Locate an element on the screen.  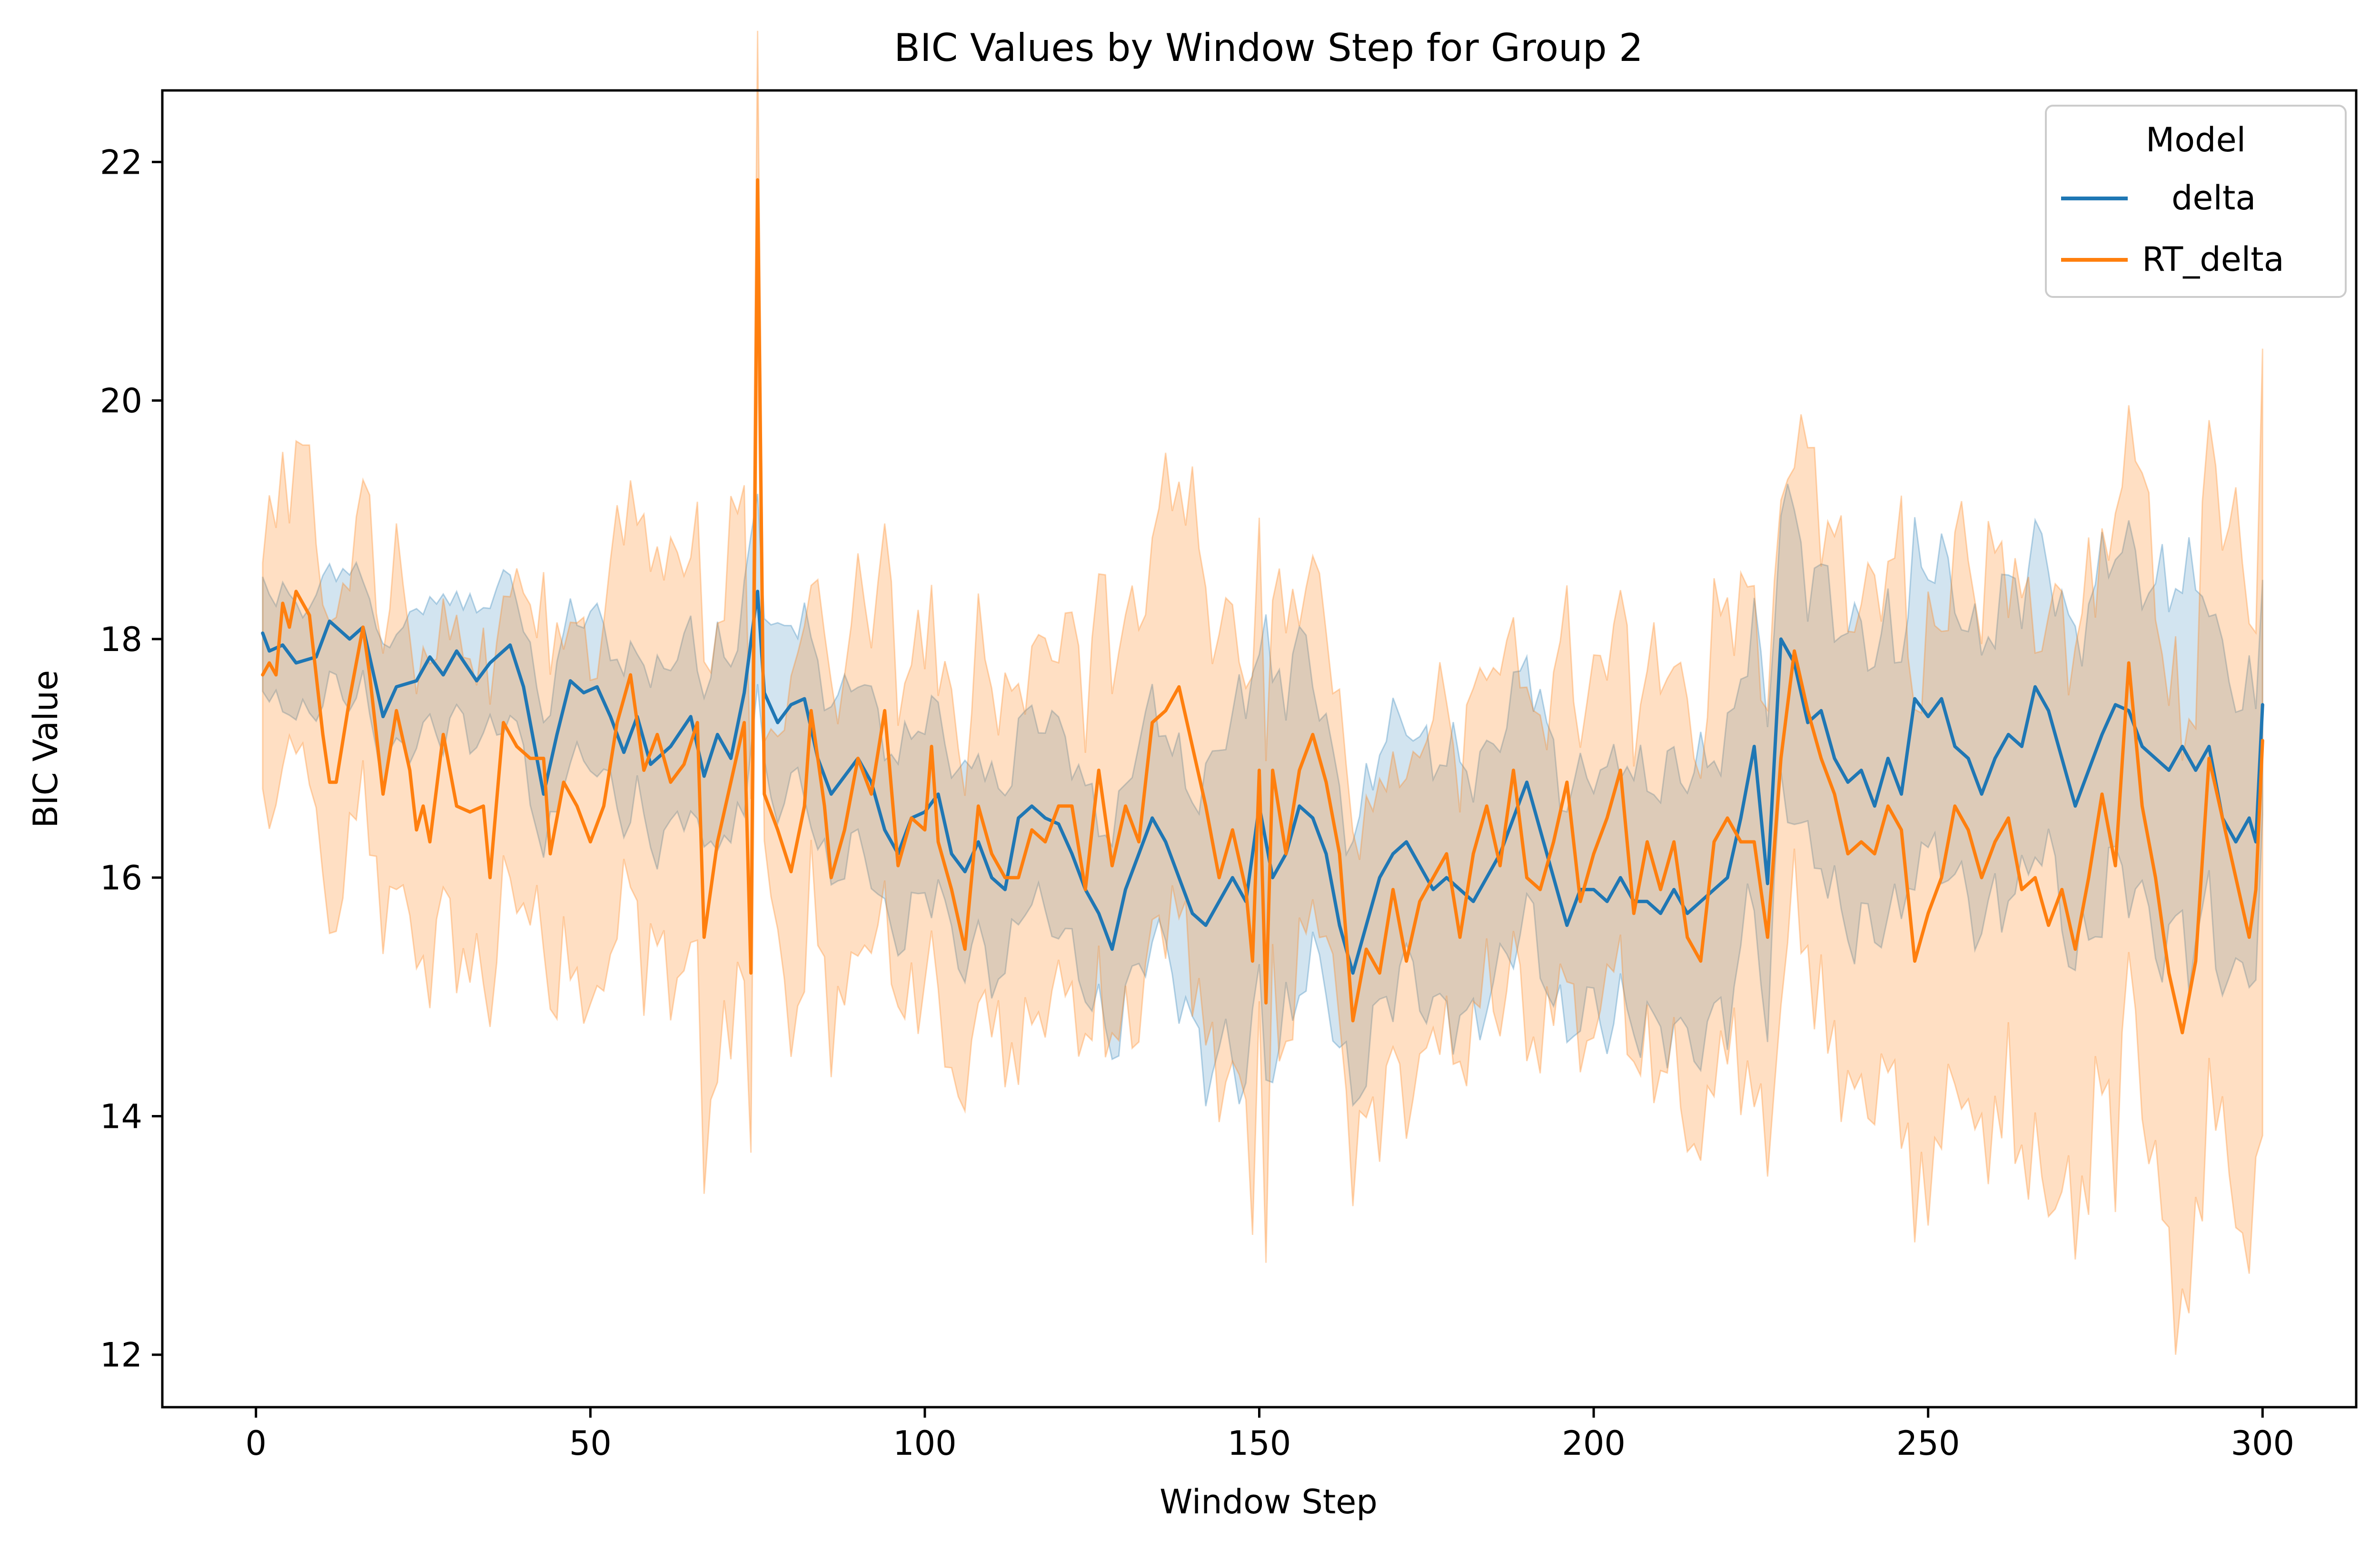
y-axis-label: BIC Value is located at coordinates (45, 749).